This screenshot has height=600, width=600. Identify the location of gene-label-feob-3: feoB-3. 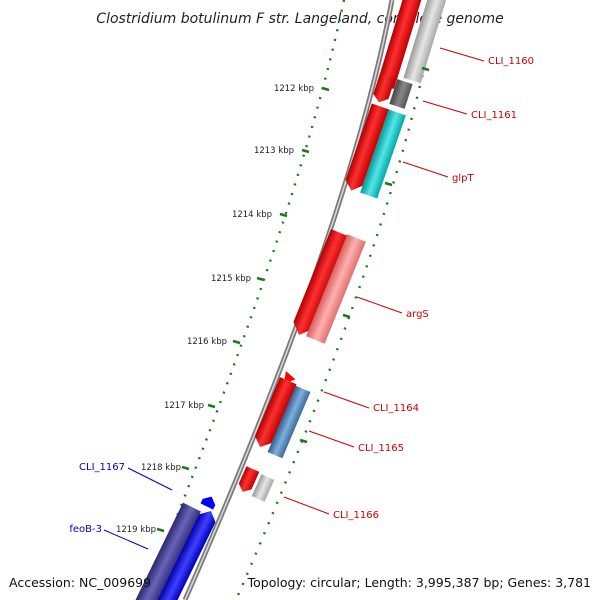
(85, 529).